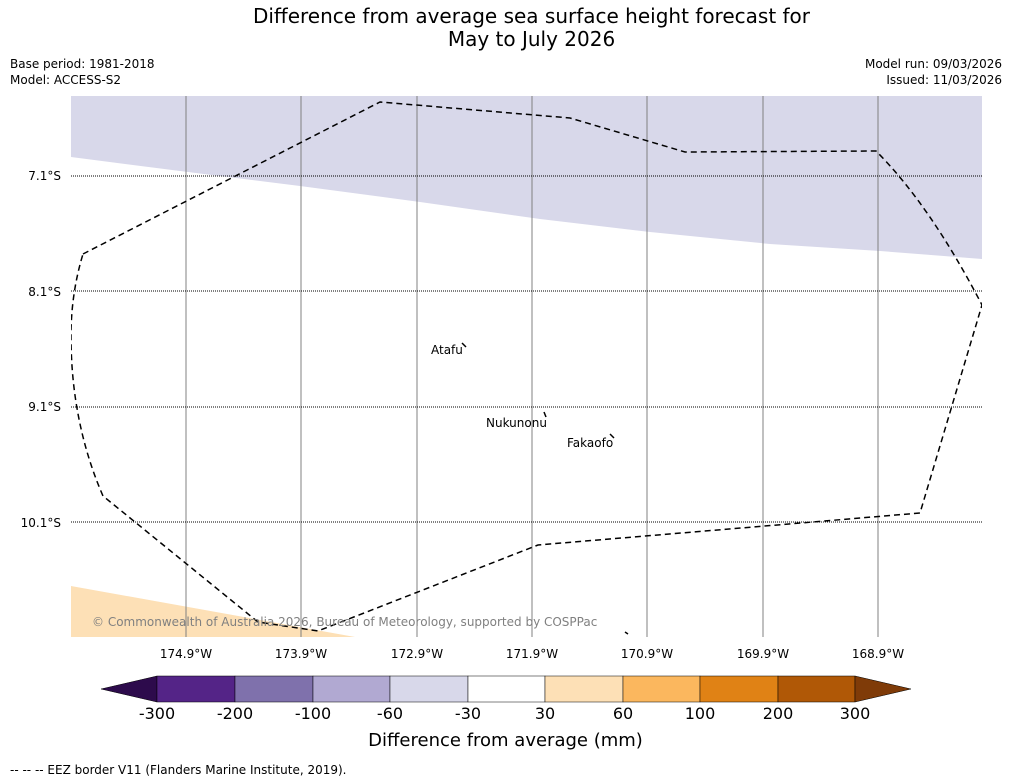  I want to click on model-run: Model run: 09/03/2026, so click(933, 64).